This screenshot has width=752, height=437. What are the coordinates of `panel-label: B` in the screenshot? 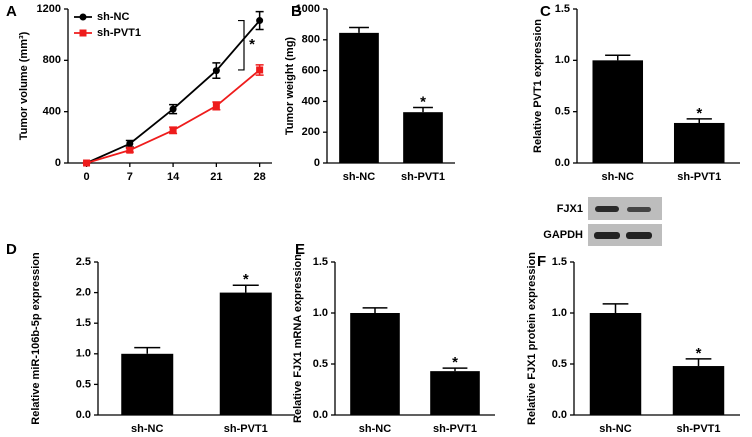 It's located at (296, 11).